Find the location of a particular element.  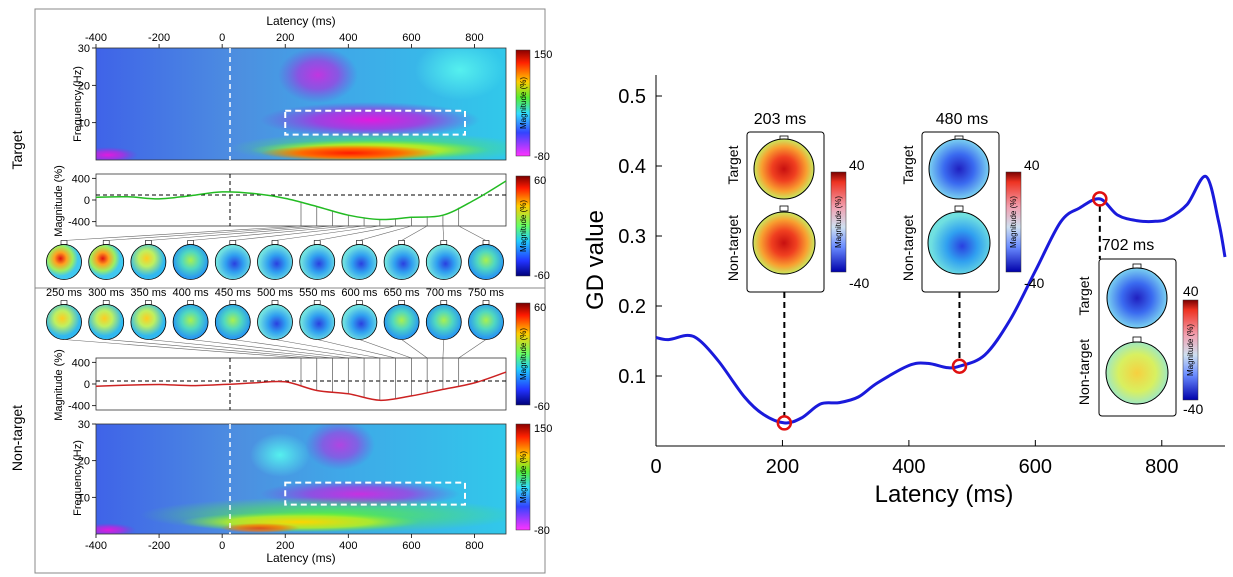

tf2-y-tick-label: 10 is located at coordinates (84, 498).